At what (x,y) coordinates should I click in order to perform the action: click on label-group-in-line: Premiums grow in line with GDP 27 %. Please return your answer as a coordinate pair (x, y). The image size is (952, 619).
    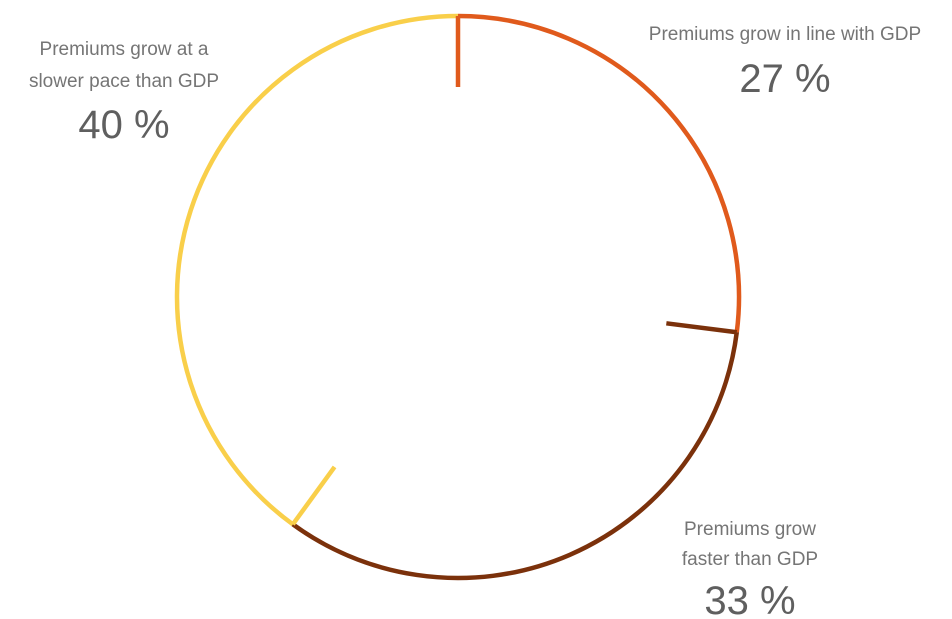
    Looking at the image, I should click on (785, 62).